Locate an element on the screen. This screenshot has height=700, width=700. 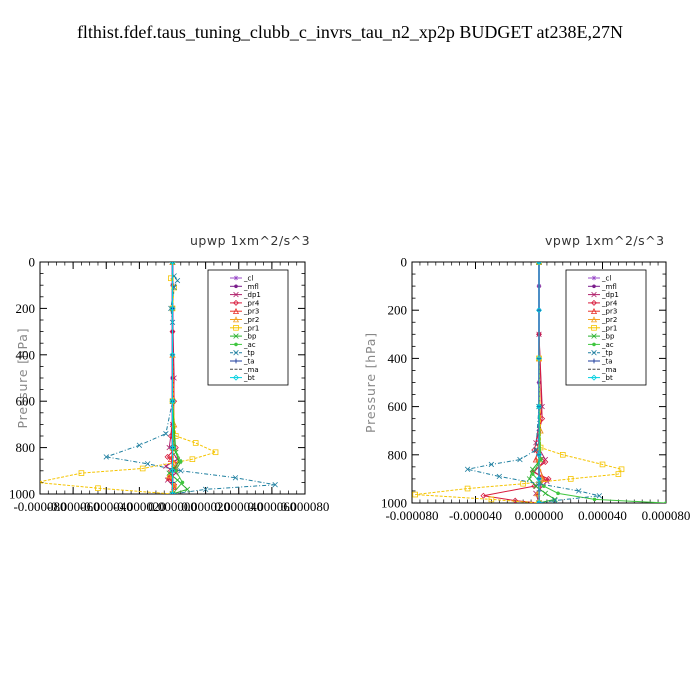
legend-entry-label: _bp is located at coordinates (250, 337).